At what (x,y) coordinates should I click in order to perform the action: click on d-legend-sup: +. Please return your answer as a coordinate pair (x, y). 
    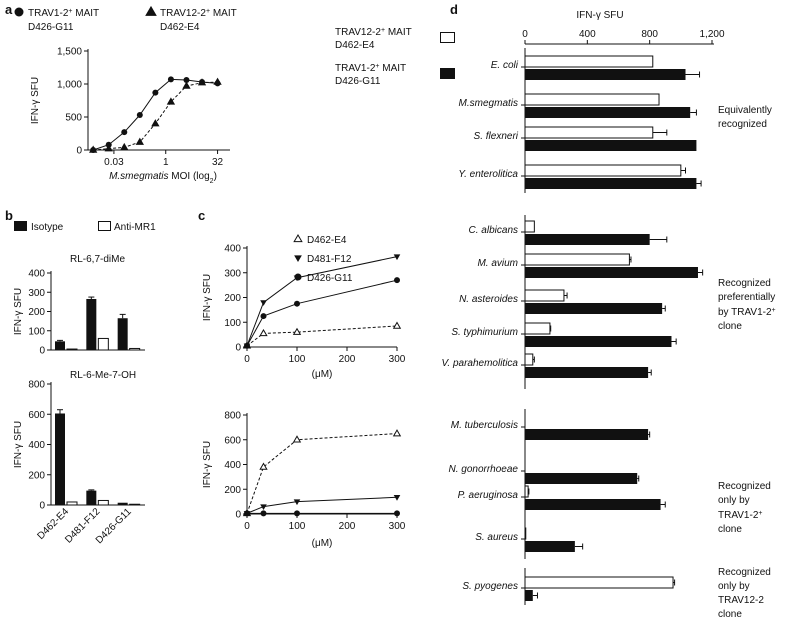
    Looking at the image, I should click on (383, 30).